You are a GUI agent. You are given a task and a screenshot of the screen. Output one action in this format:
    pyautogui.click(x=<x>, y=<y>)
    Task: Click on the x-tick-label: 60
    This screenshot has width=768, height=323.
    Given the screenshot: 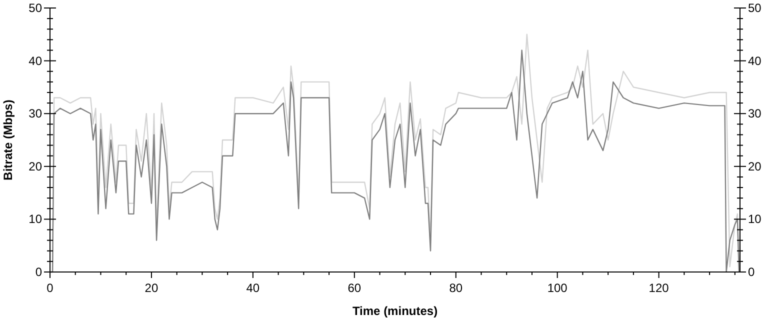 What is the action you would take?
    pyautogui.click(x=355, y=288)
    